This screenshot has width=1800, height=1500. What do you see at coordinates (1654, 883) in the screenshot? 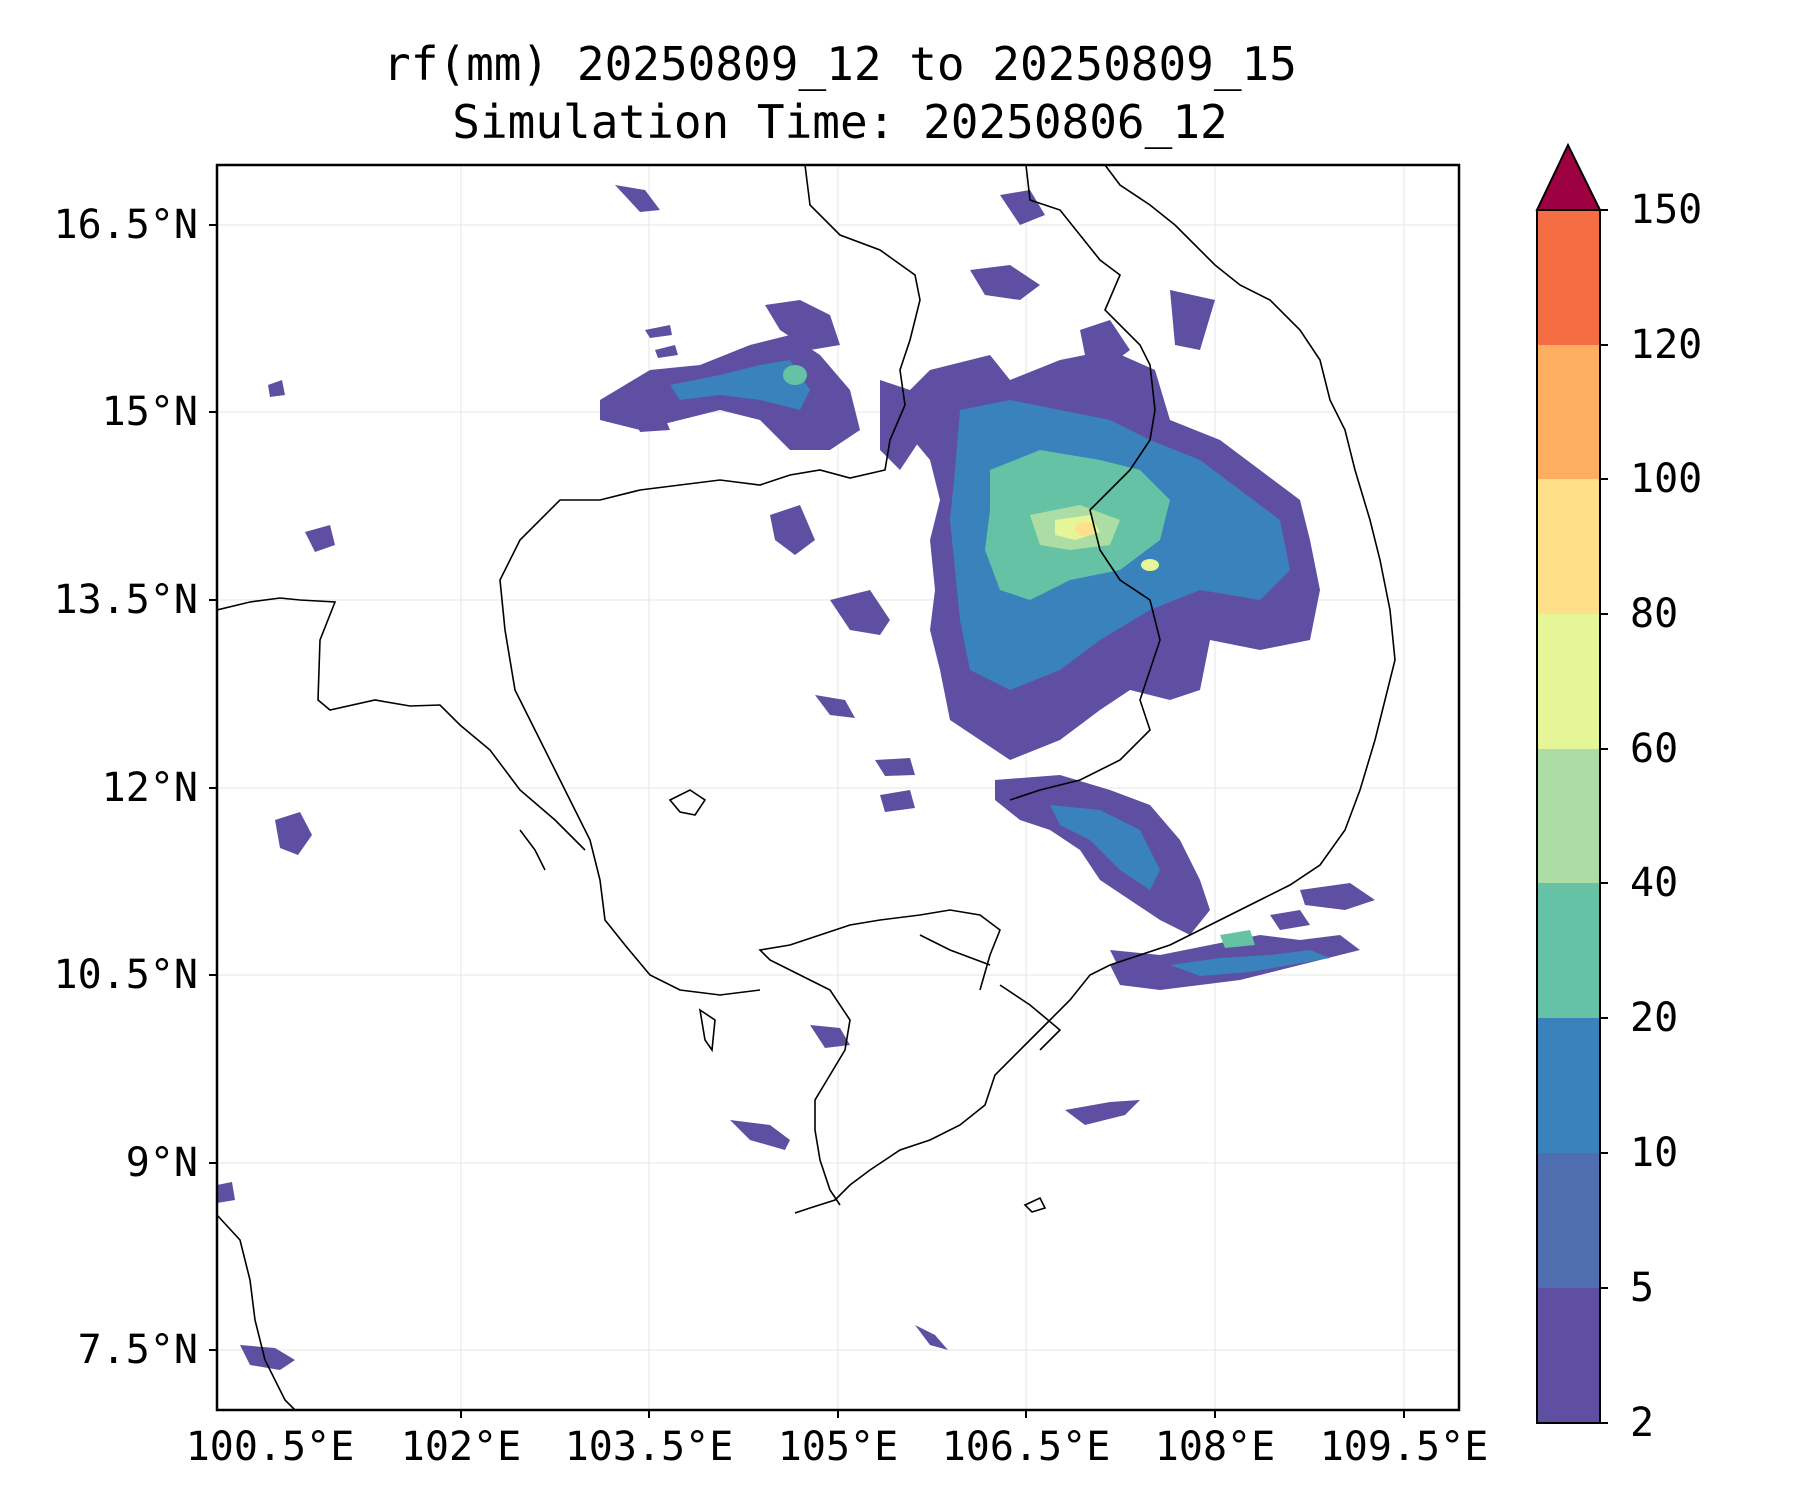
I see `colorbar-tick-label: 40` at bounding box center [1654, 883].